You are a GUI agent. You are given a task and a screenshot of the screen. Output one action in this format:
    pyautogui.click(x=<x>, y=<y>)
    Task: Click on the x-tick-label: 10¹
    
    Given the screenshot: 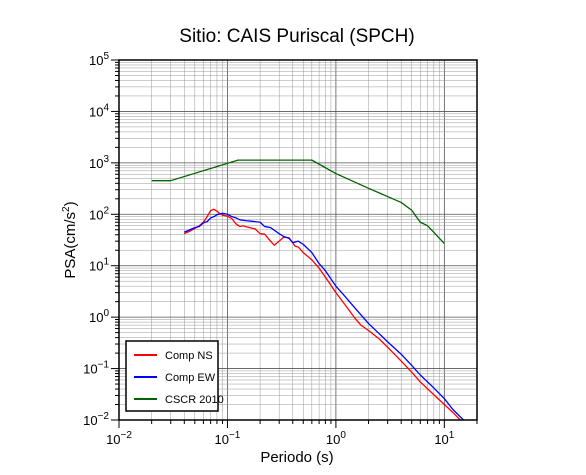 What is the action you would take?
    pyautogui.click(x=444, y=438)
    